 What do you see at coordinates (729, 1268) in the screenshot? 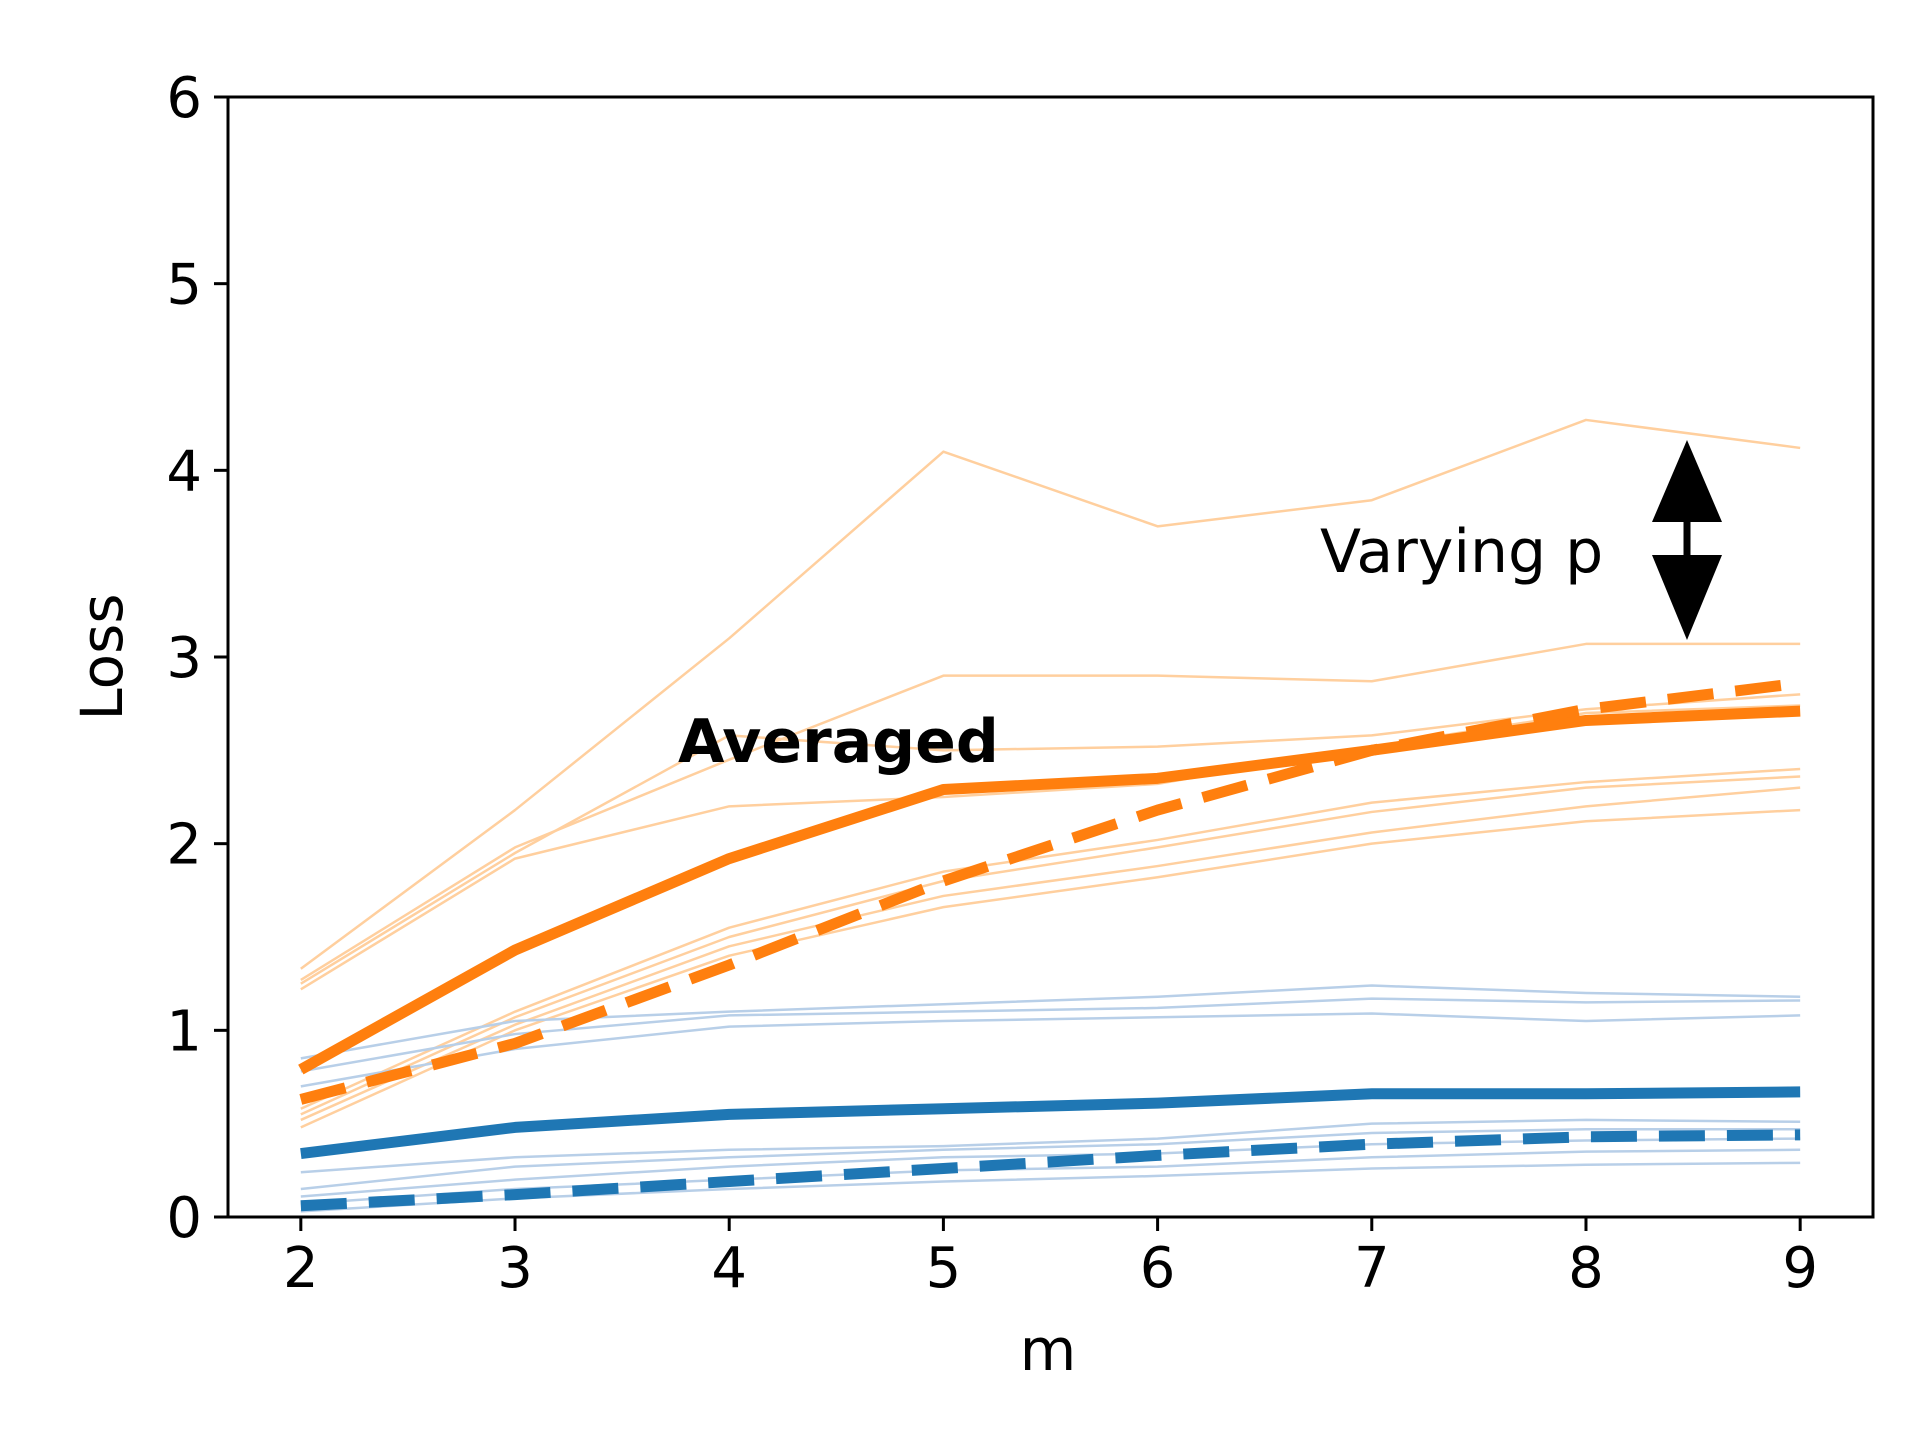
I see `x-tick-label: 4` at bounding box center [729, 1268].